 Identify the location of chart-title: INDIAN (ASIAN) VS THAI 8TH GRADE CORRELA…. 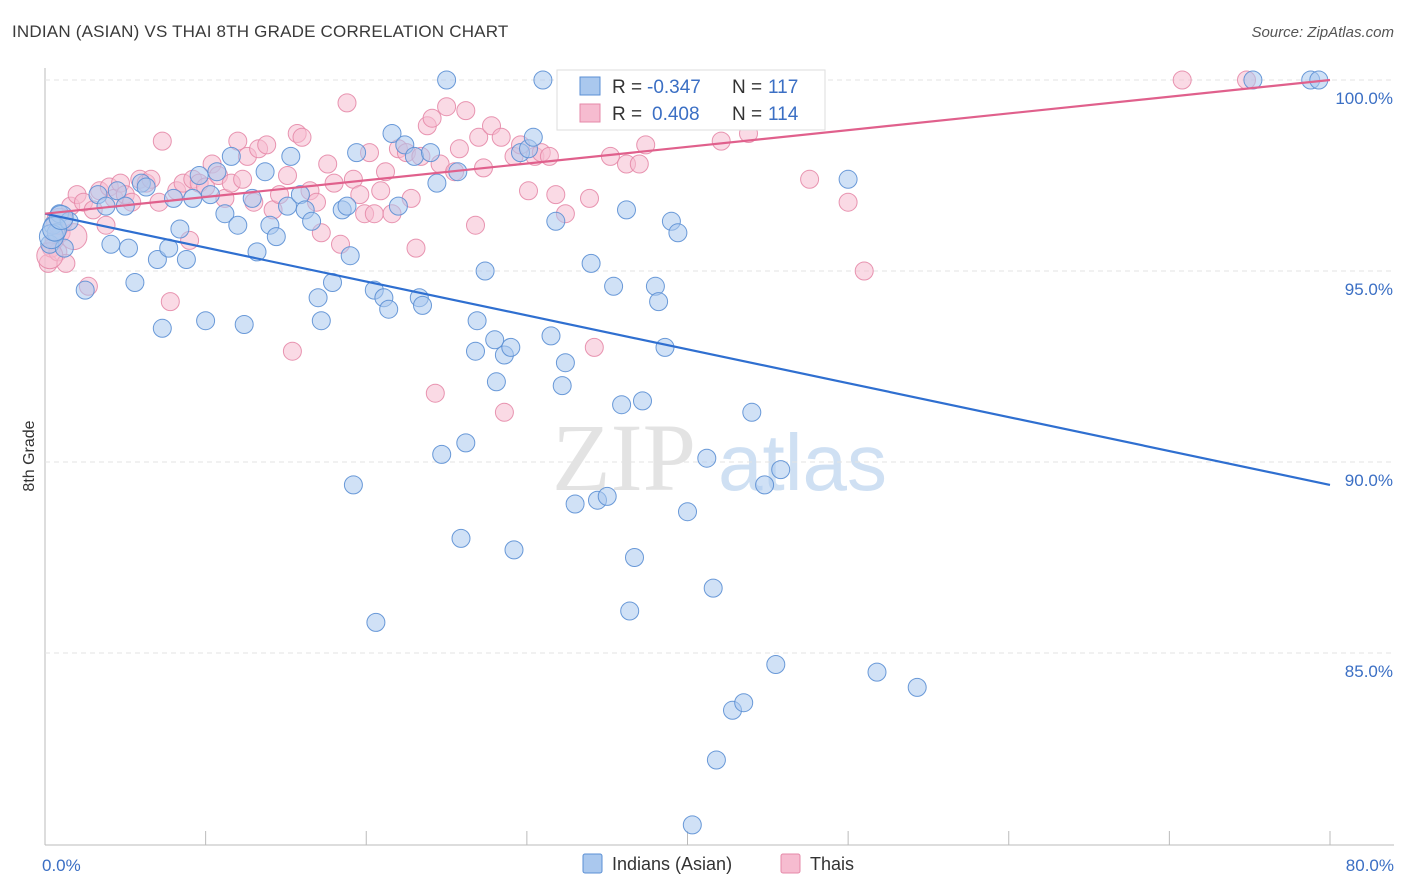
(260, 31).